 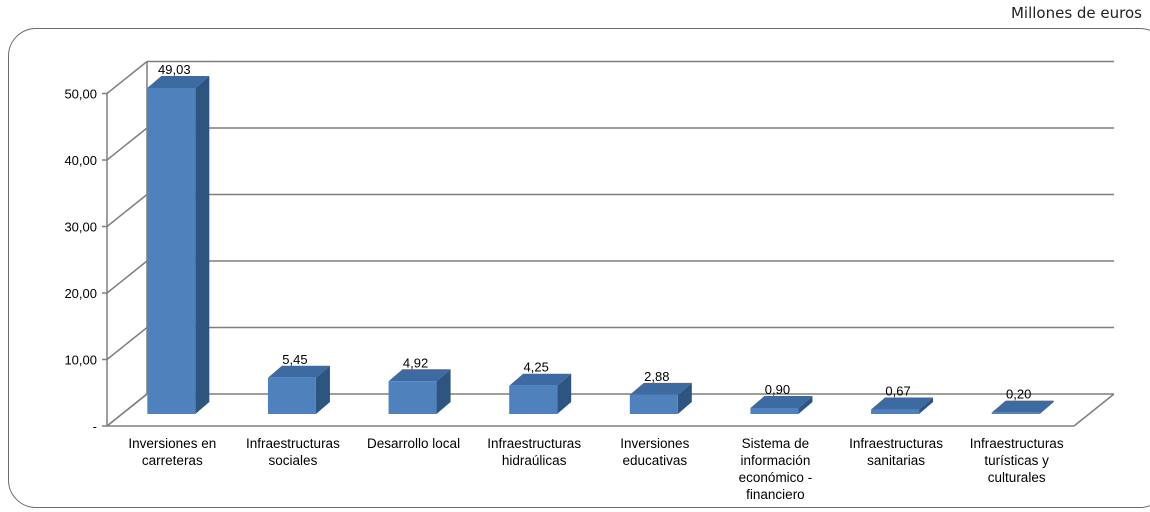 I want to click on data-label: 0,90, so click(x=777, y=389).